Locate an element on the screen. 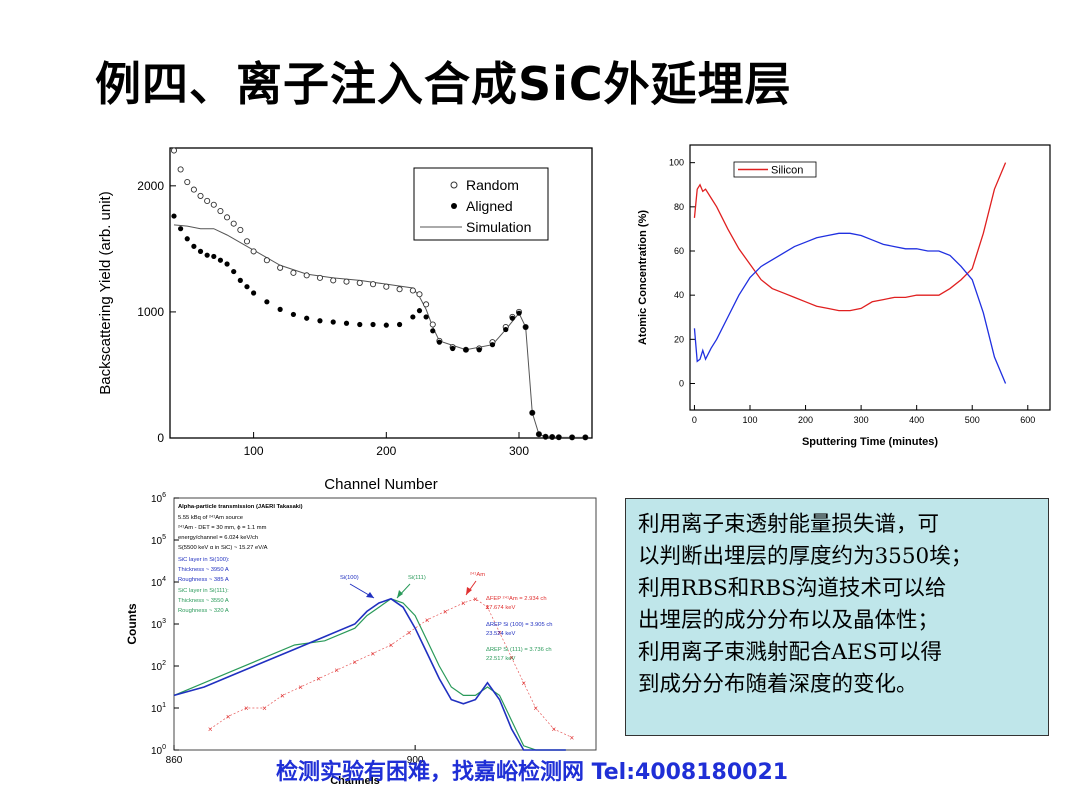  y-tick-label: 0 is located at coordinates (160, 438).